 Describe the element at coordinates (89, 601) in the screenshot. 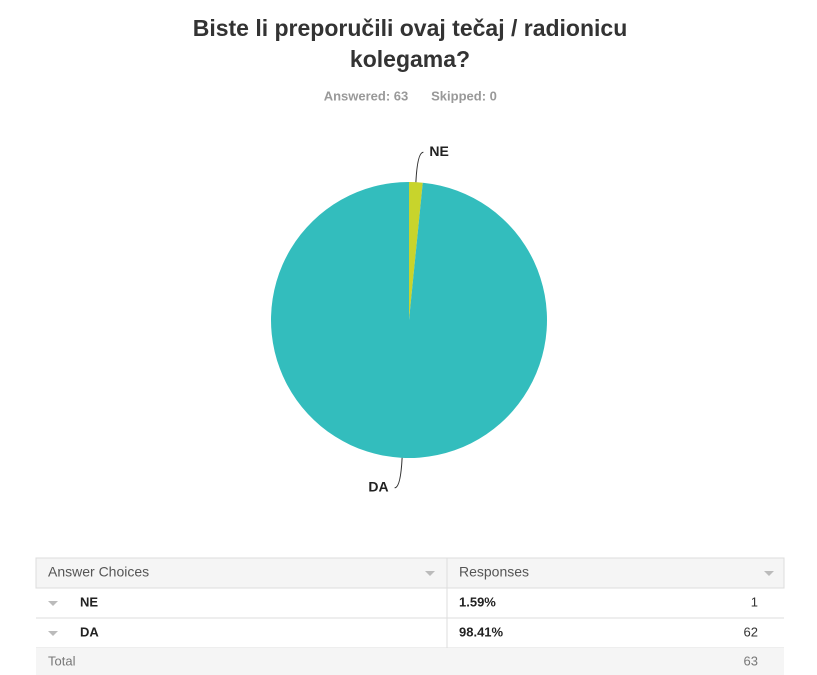

I see `cell: NE` at that location.